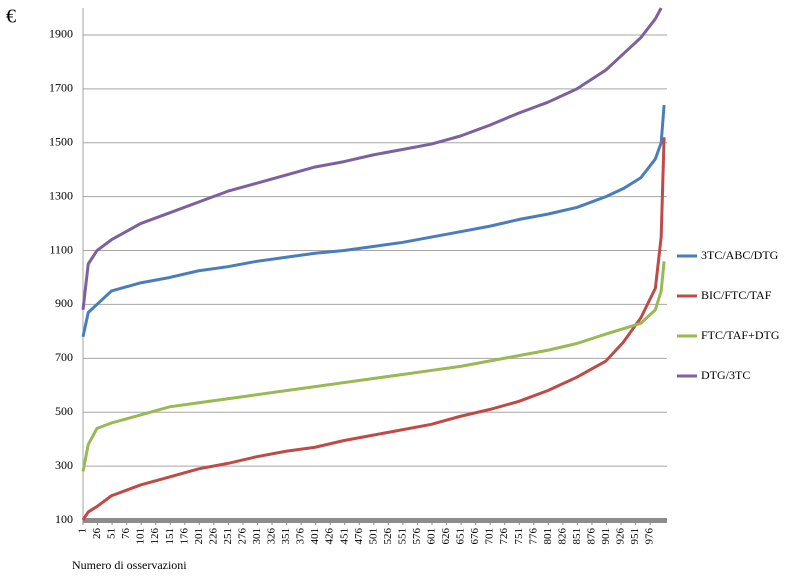 Image resolution: width=800 pixels, height=577 pixels. I want to click on x-tick-label: 76, so click(126, 534).